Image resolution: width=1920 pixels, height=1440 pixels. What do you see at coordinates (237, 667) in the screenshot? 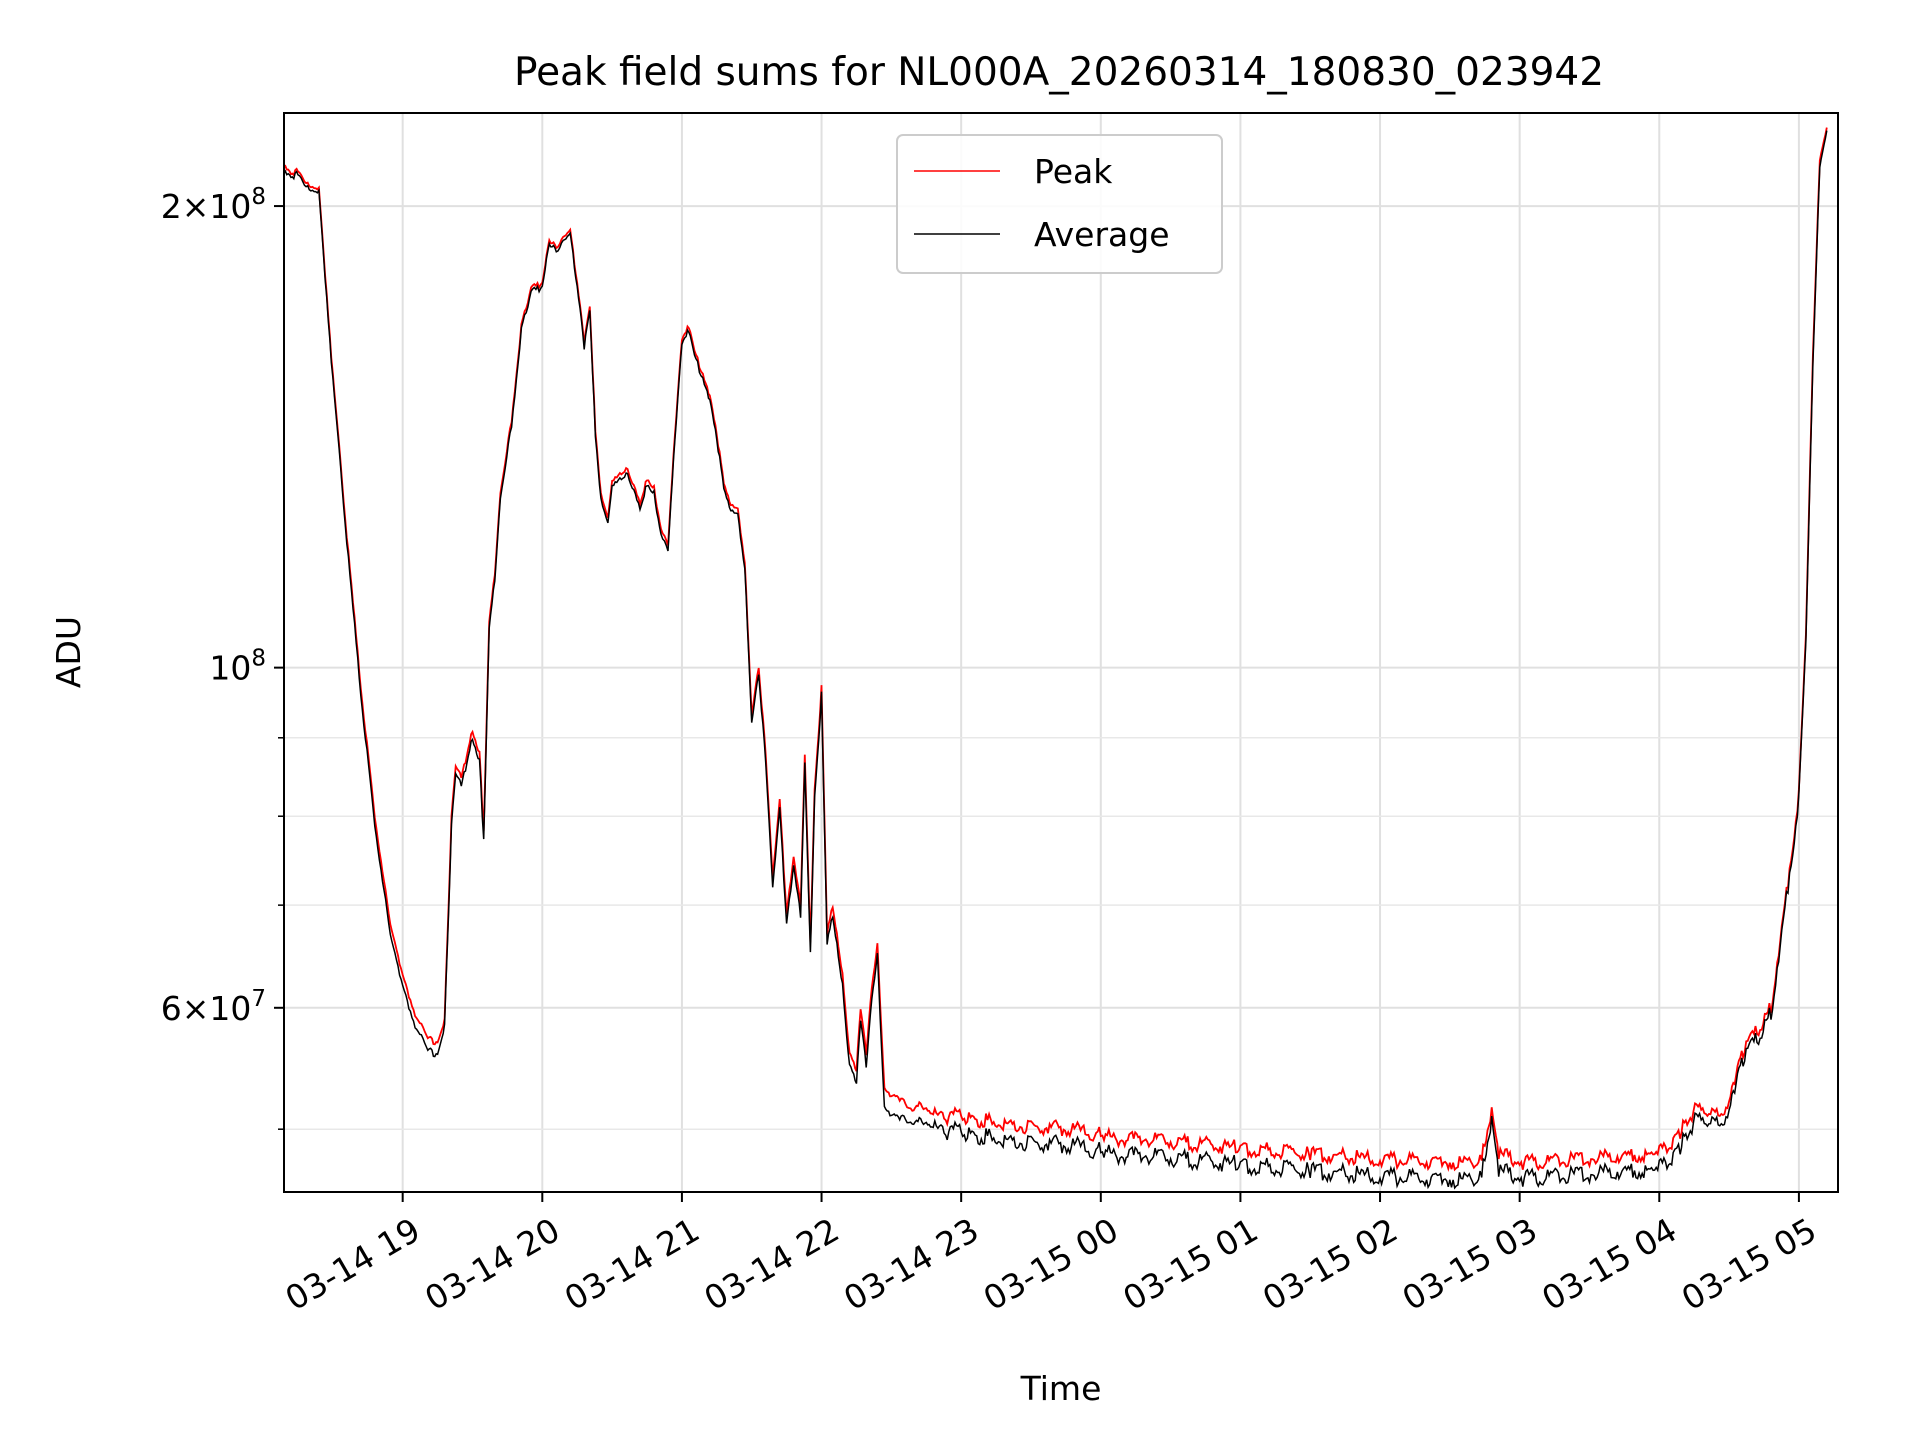
I see `y-tick-label: 108` at bounding box center [237, 667].